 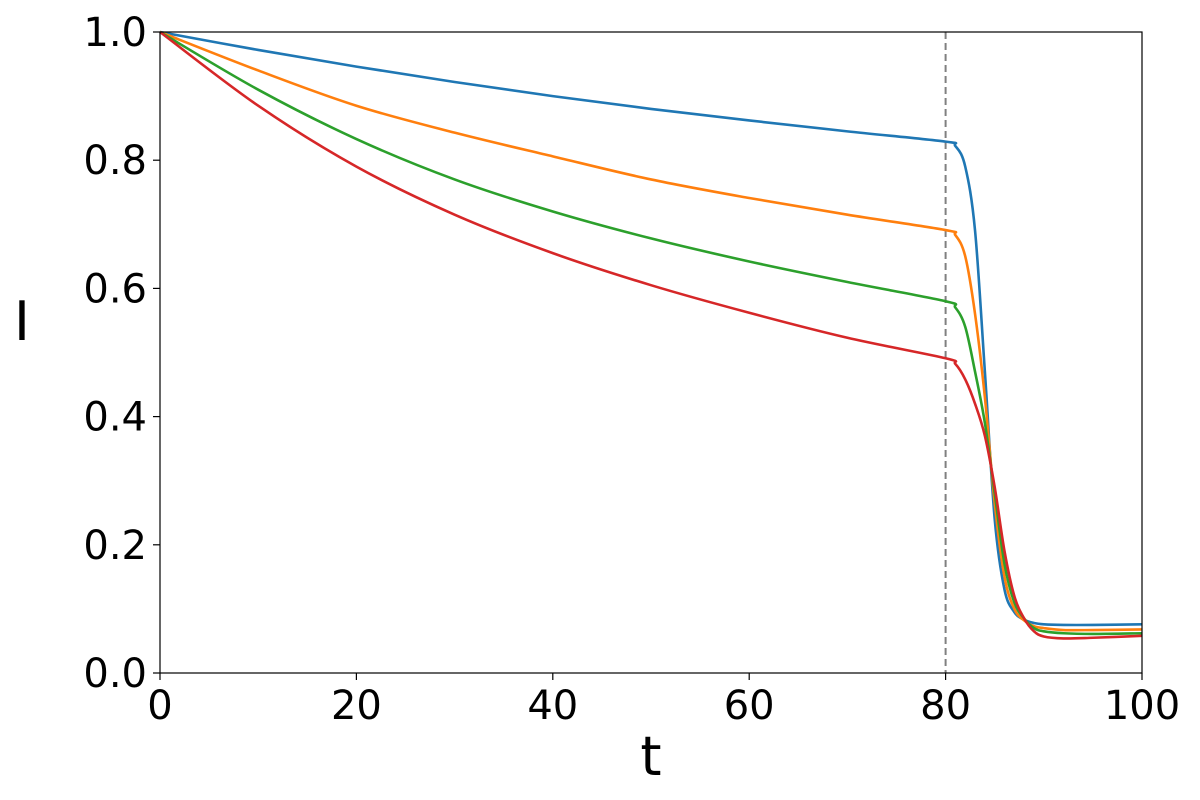 I want to click on x-tick-label: 80, so click(x=945, y=706).